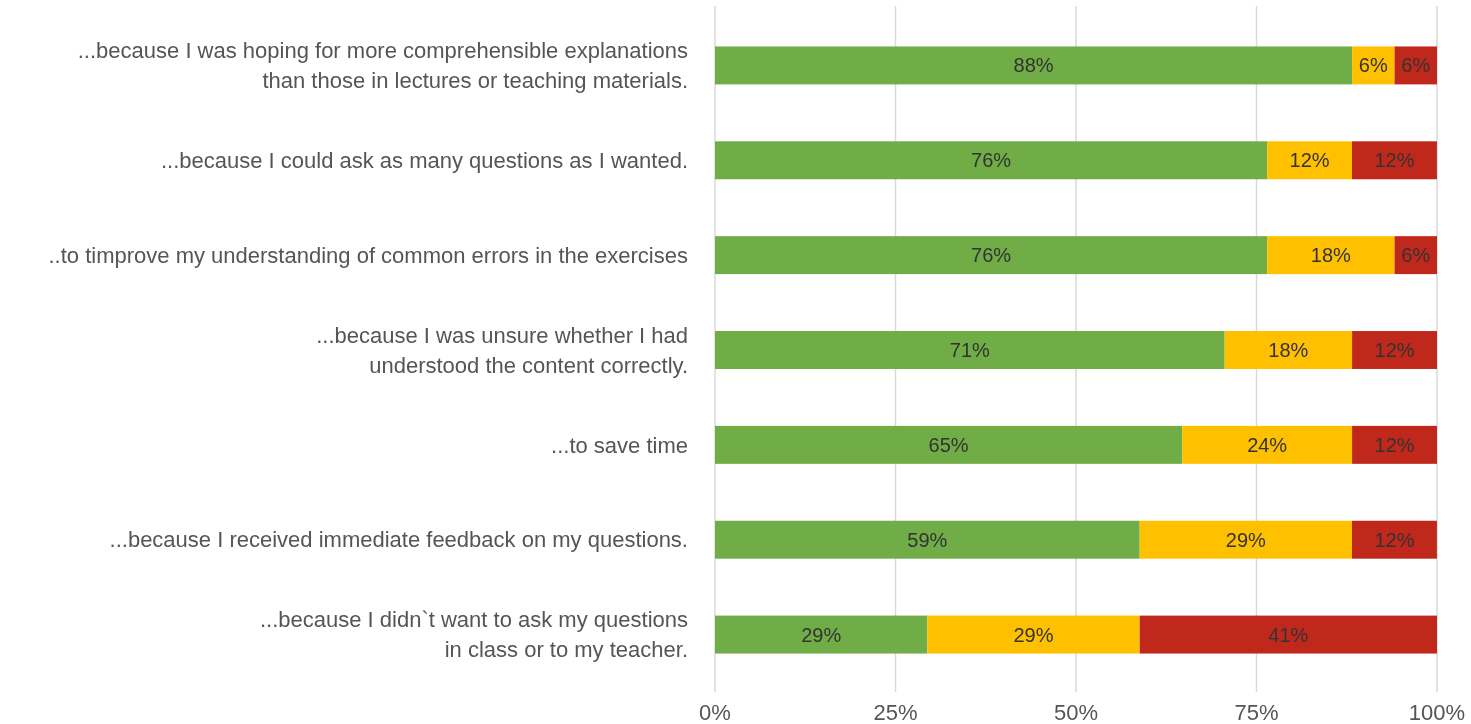 This screenshot has height=724, width=1471. Describe the element at coordinates (715, 712) in the screenshot. I see `x-tick-label: 0%` at that location.